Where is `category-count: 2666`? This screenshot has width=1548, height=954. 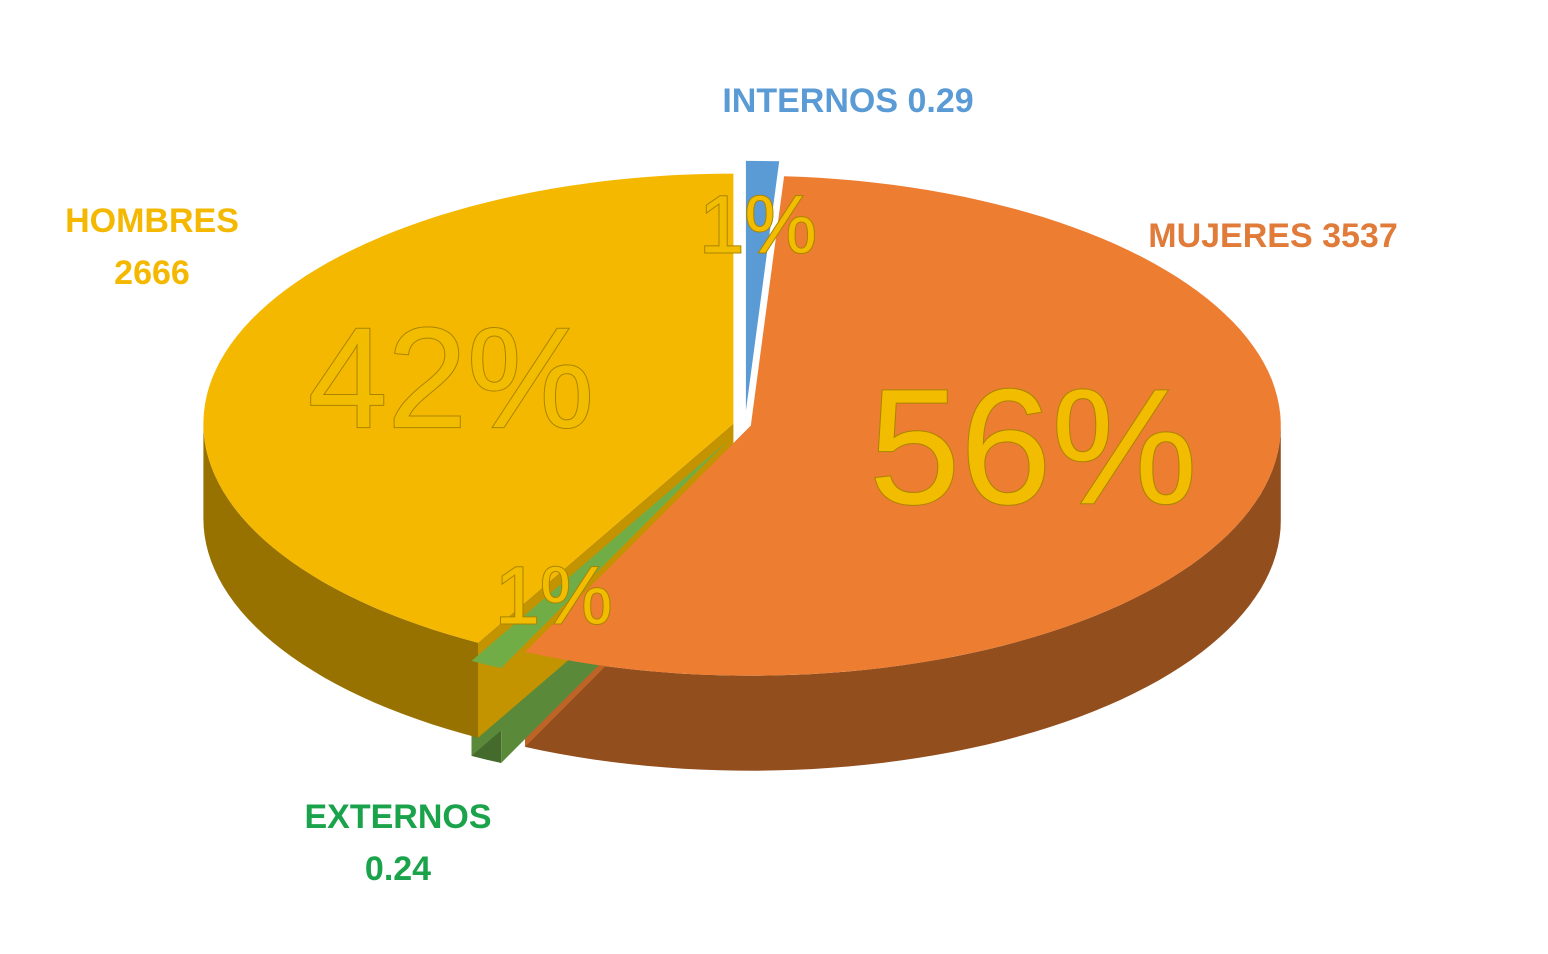 category-count: 2666 is located at coordinates (152, 273).